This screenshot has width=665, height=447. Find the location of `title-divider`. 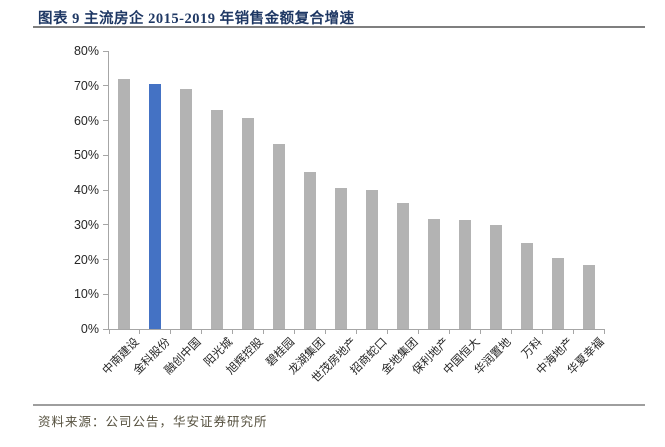

title-divider is located at coordinates (339, 27).